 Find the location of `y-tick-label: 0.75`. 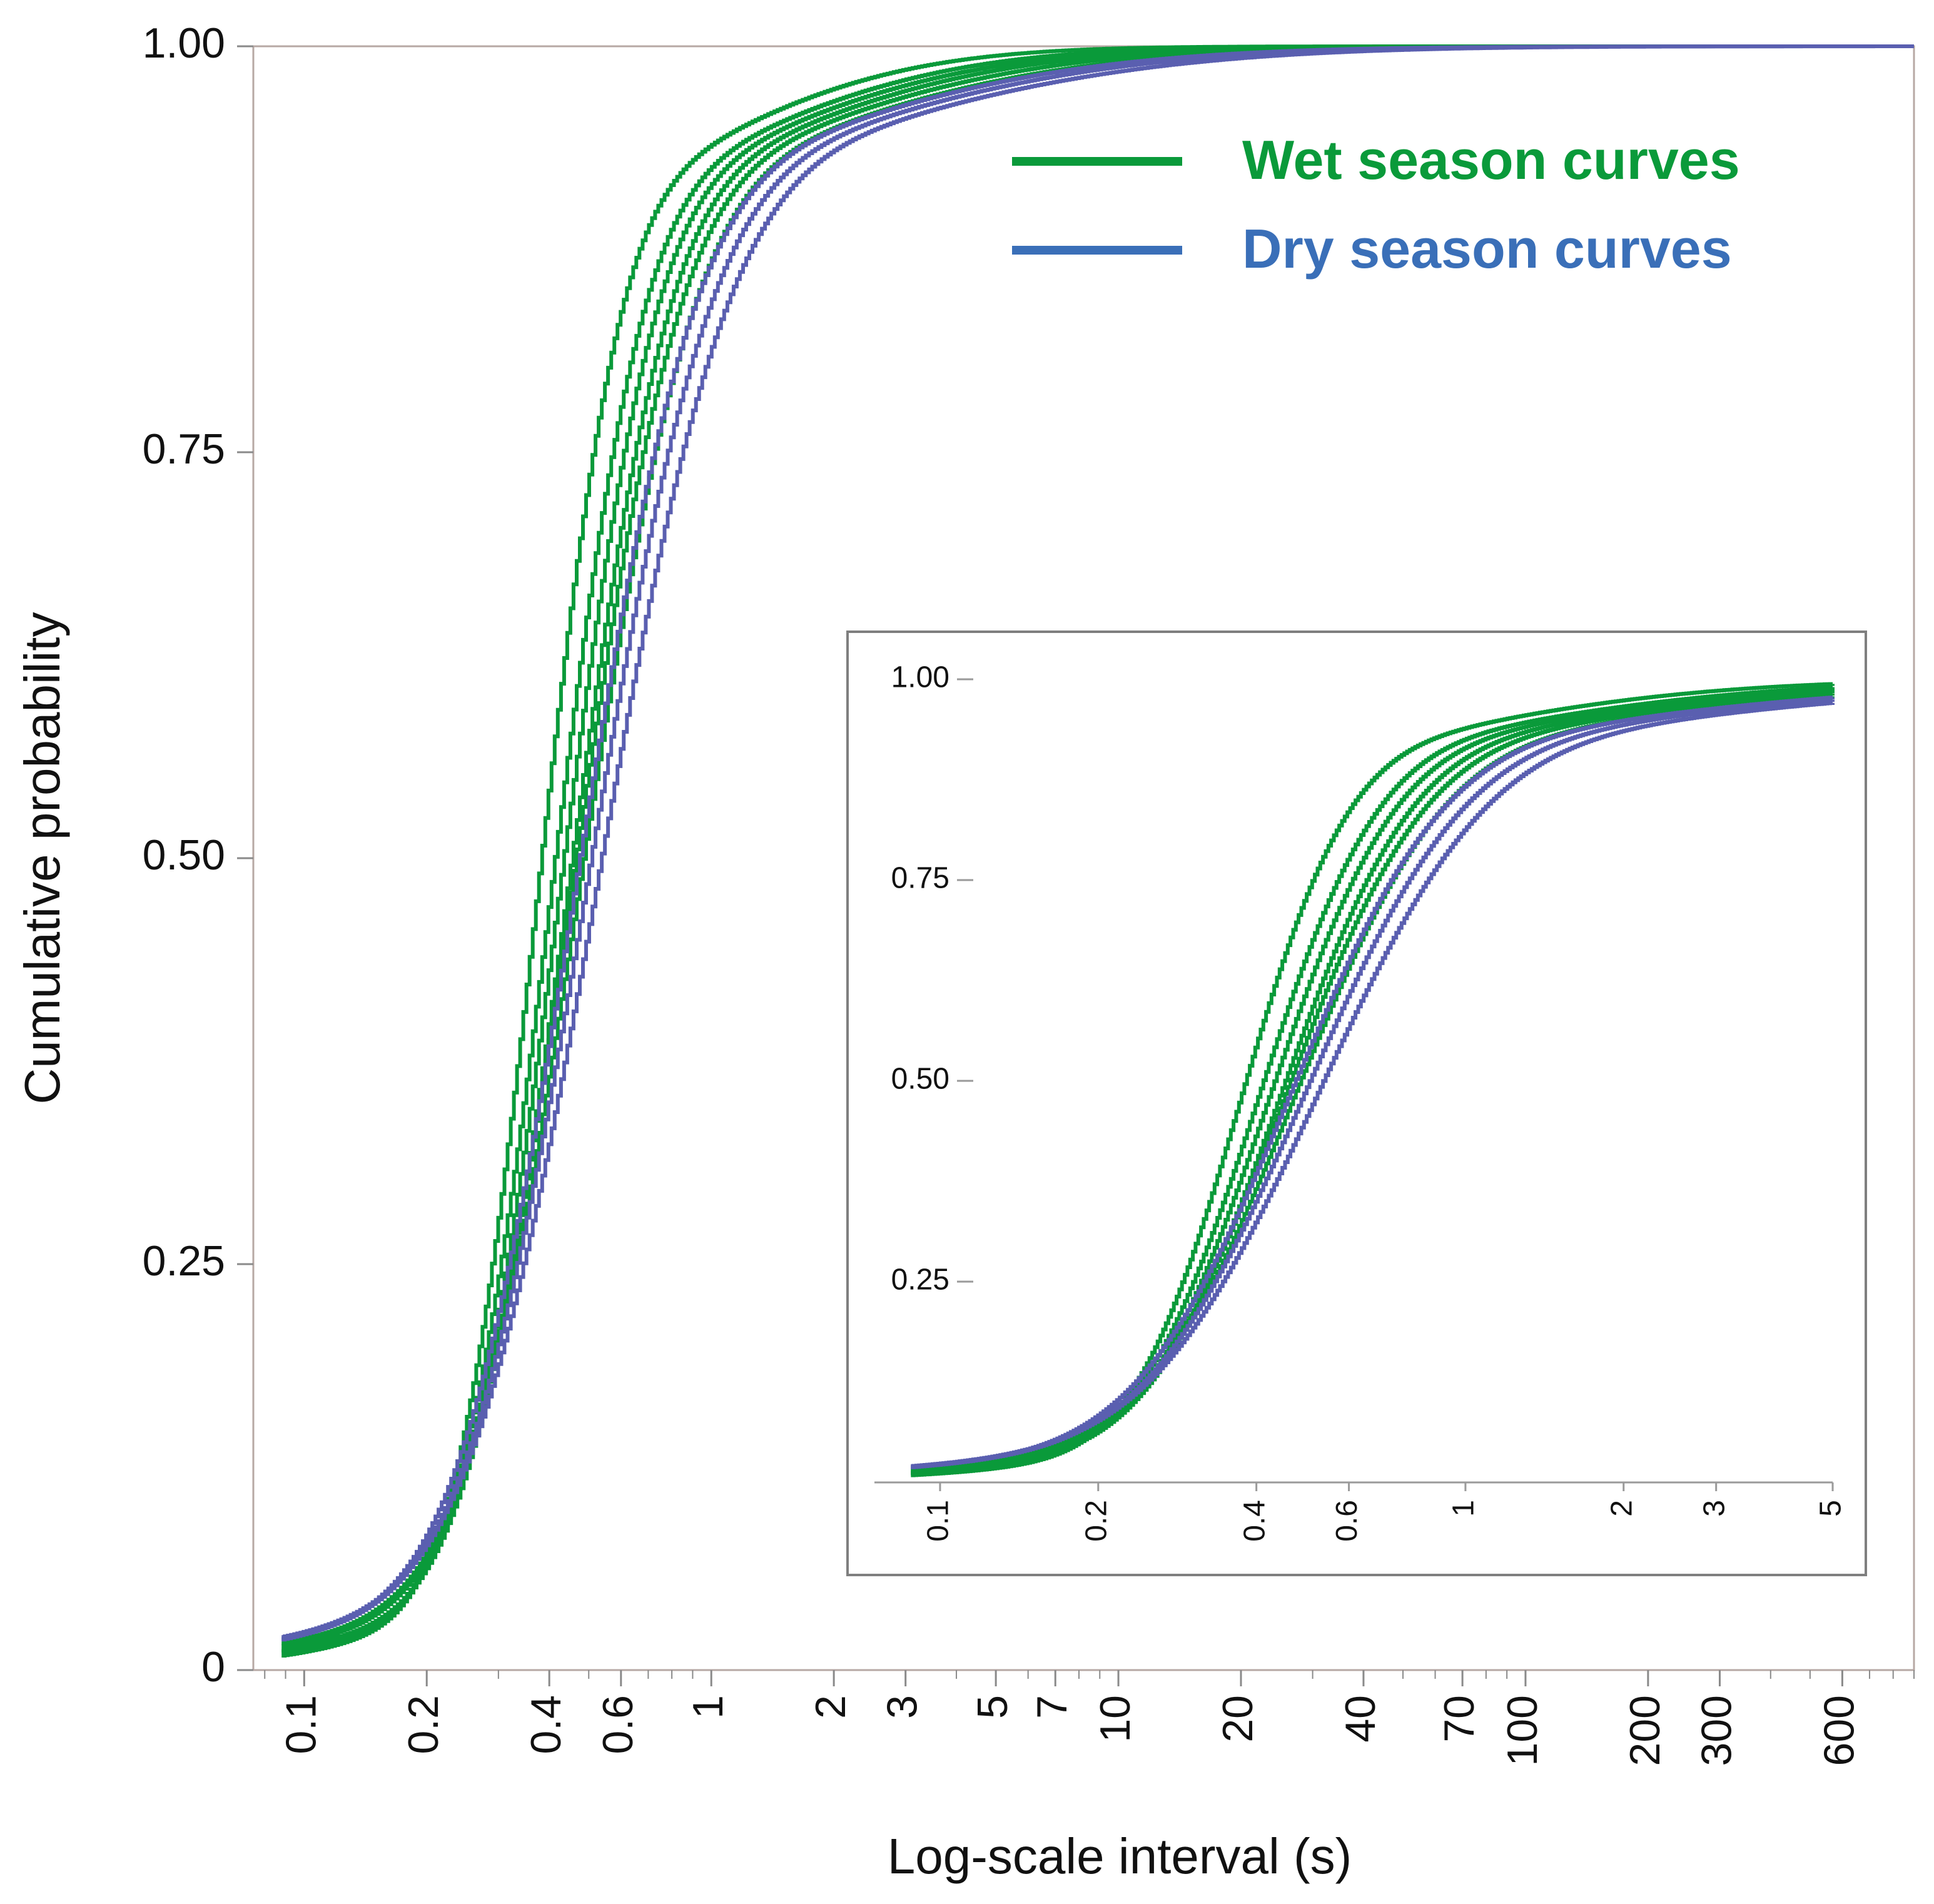

y-tick-label: 0.75 is located at coordinates (184, 449).